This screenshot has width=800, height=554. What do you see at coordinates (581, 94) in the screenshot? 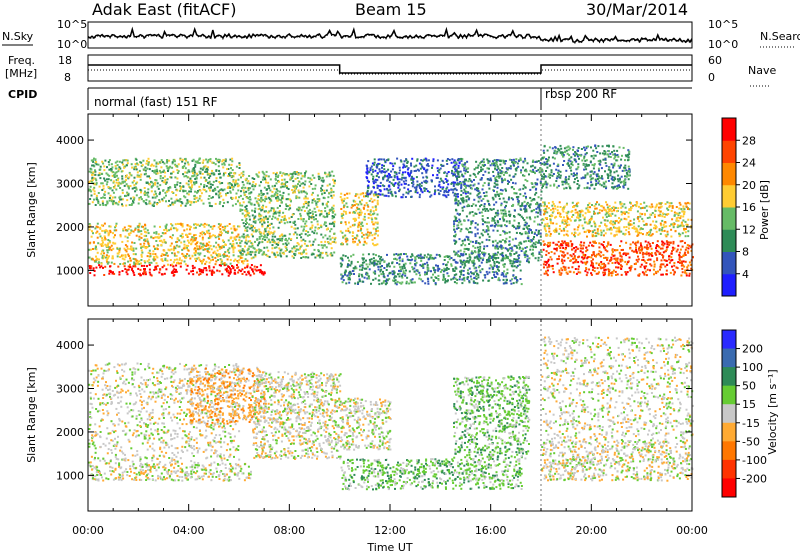
I see `cpid-segment-2: rbsp 200 RF` at bounding box center [581, 94].